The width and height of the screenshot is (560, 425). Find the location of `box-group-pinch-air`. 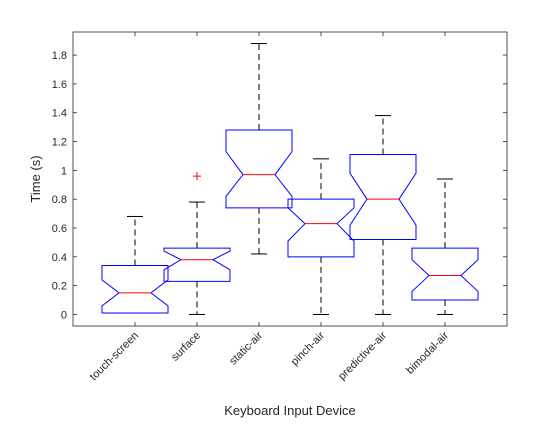

box-group-pinch-air is located at coordinates (321, 236).